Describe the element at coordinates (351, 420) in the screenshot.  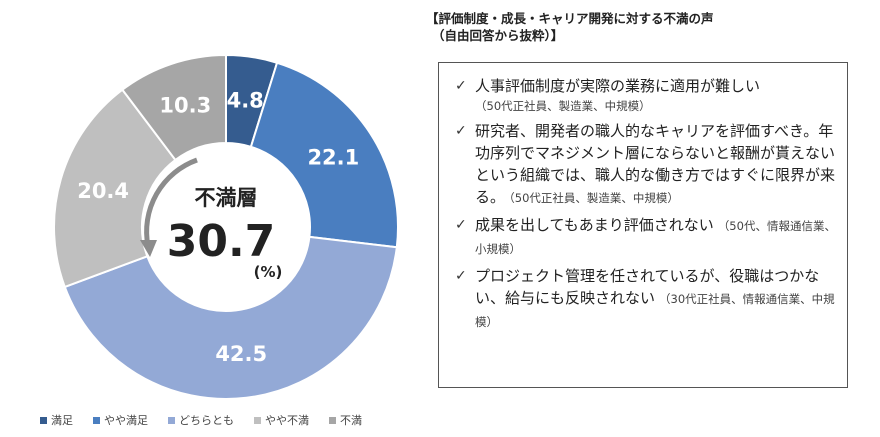
I see `legend-label: 不満` at that location.